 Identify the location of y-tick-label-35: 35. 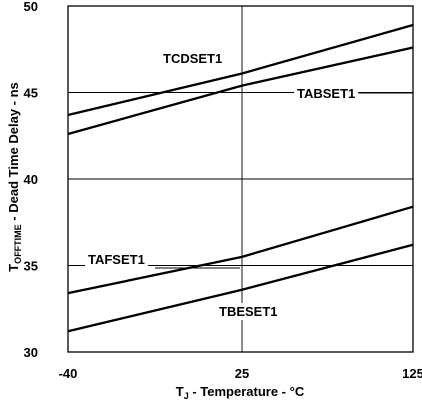
(31, 266).